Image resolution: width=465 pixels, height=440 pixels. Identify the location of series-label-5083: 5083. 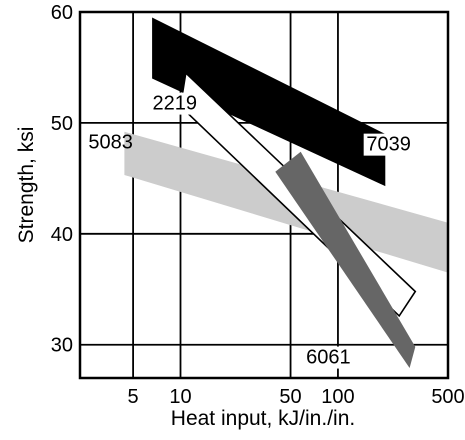
(110, 142).